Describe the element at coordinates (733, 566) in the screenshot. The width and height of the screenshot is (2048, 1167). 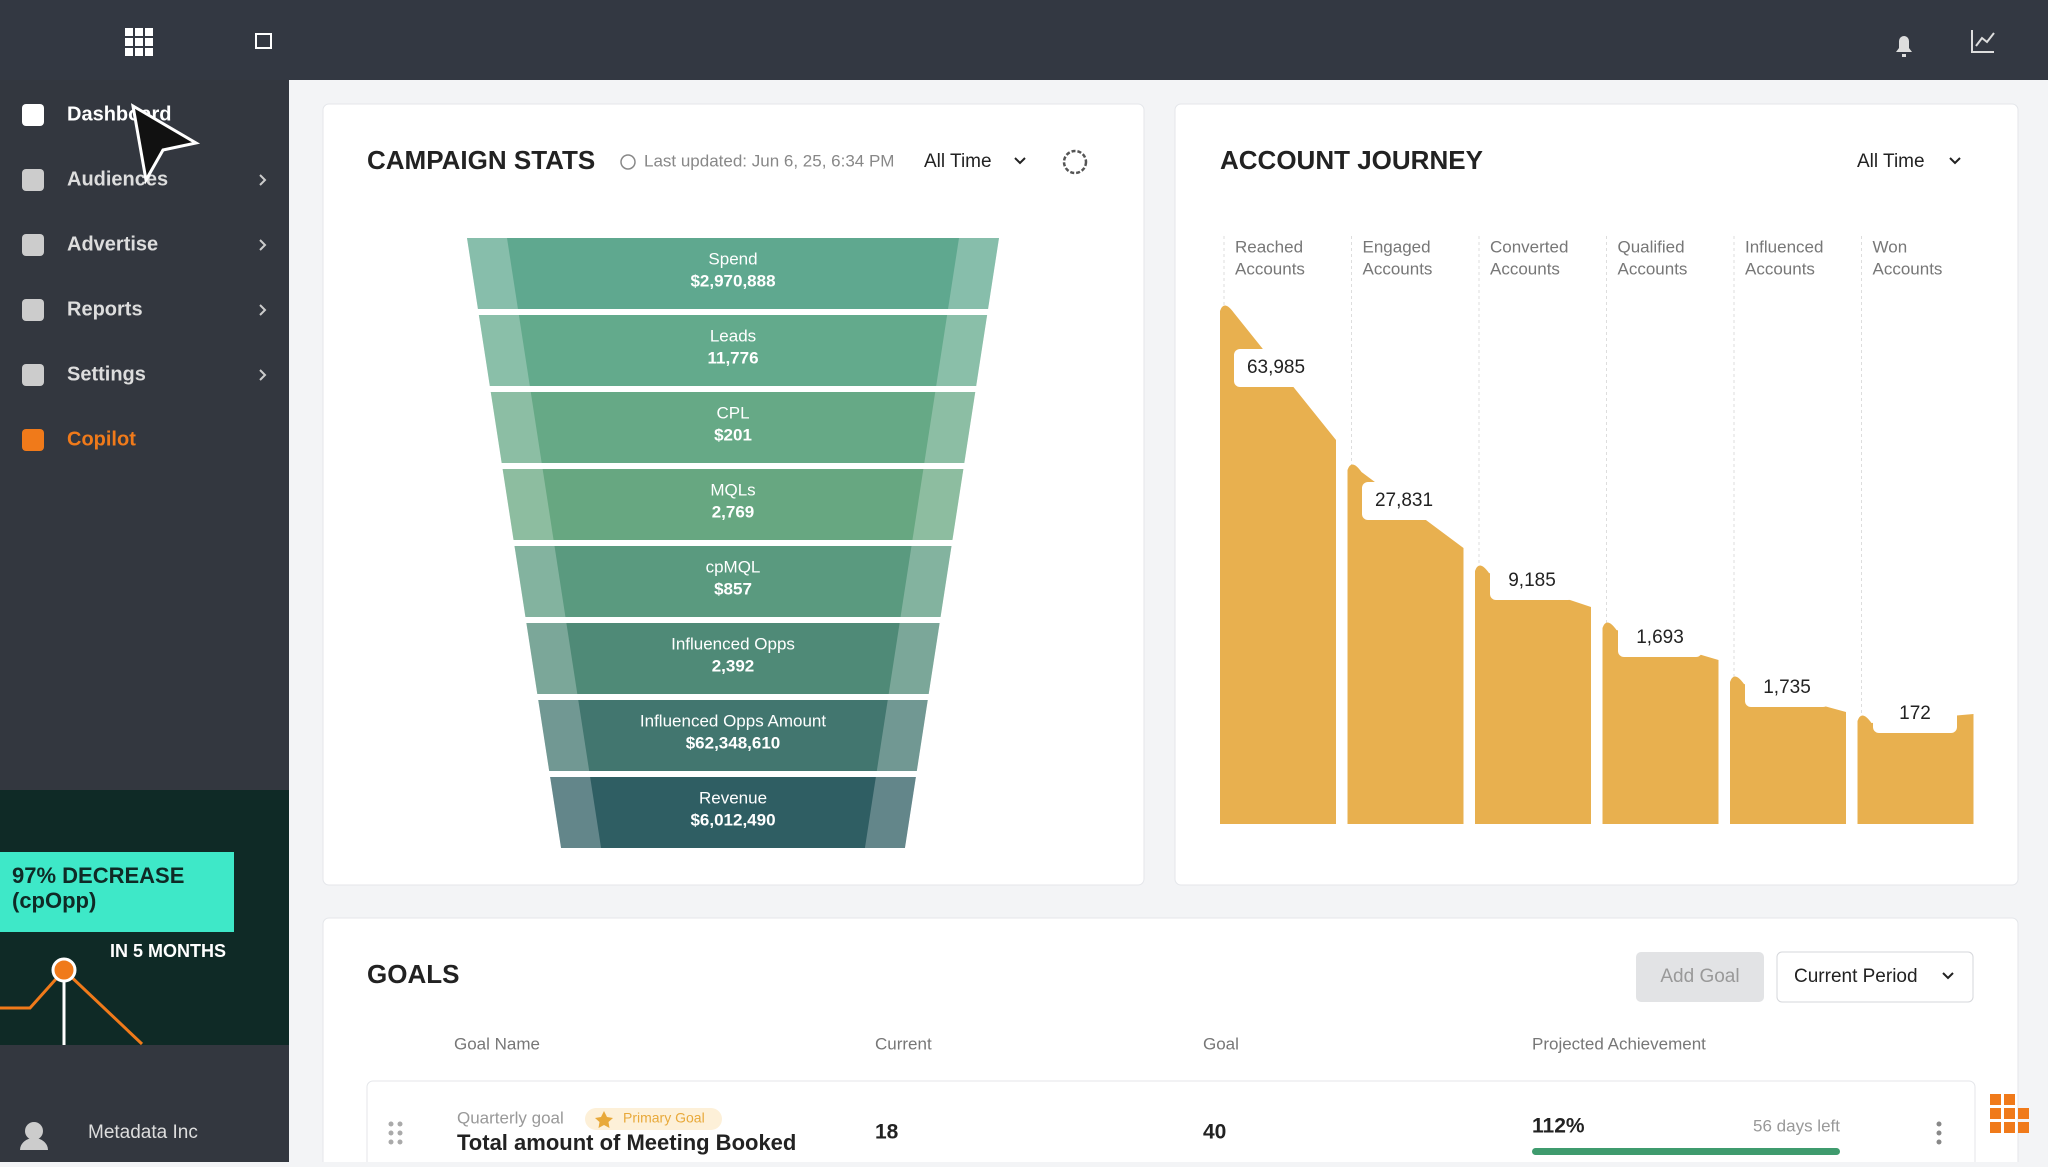
I see `stage-label: cpMQL` at that location.